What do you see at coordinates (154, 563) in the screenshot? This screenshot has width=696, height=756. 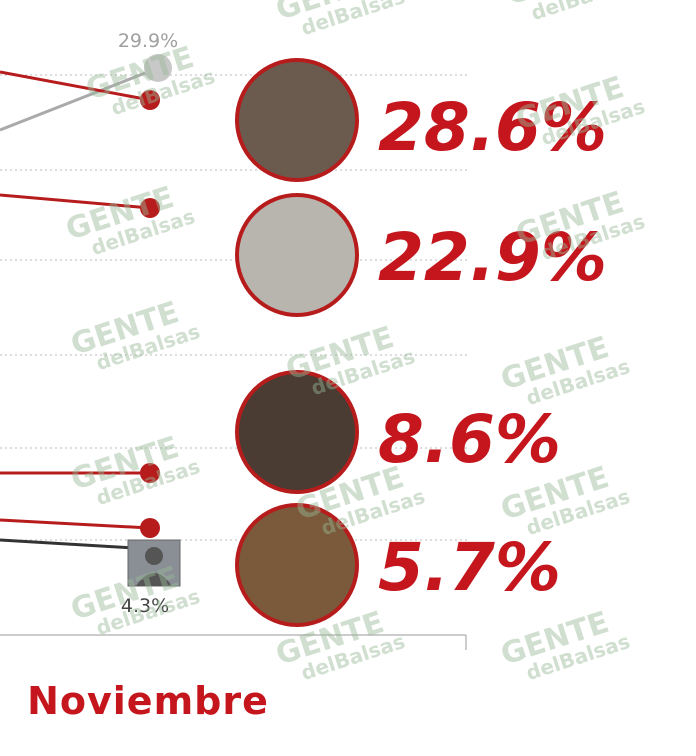 I see `avatar-icon` at bounding box center [154, 563].